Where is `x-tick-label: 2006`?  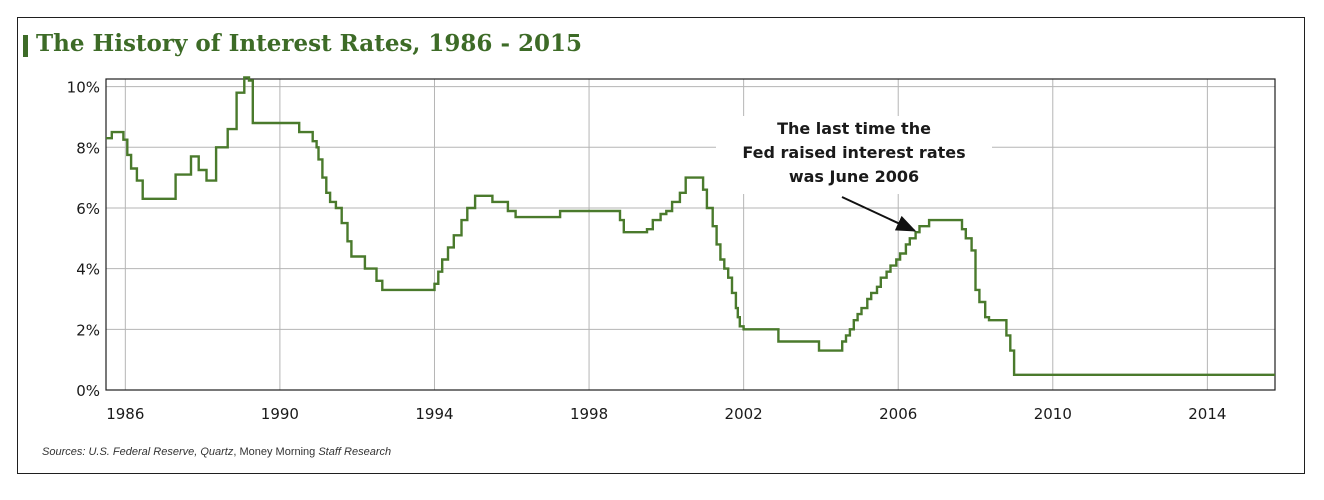 x-tick-label: 2006 is located at coordinates (898, 414).